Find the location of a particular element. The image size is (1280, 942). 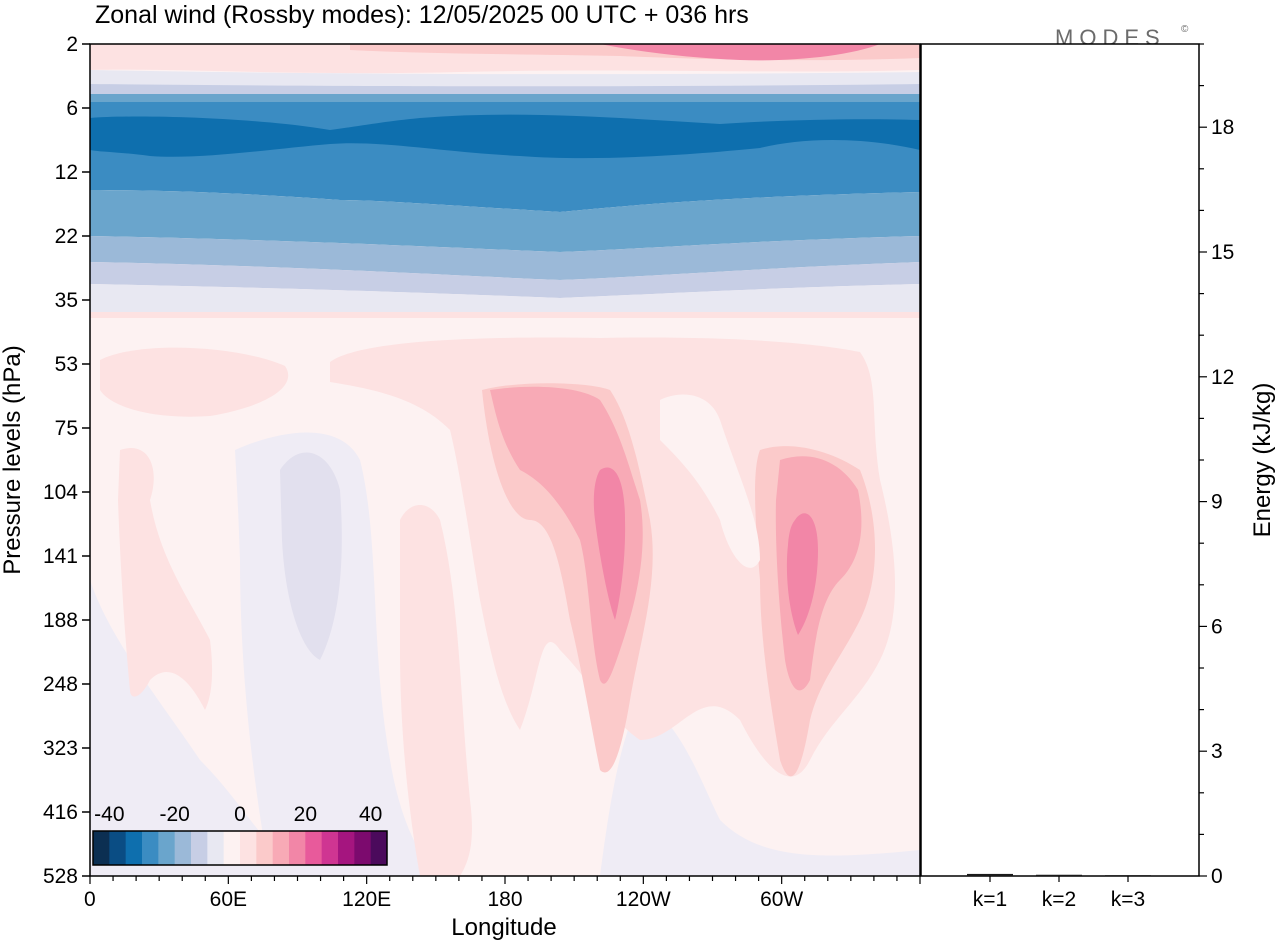

band-minus5-low is located at coordinates (505, 280).